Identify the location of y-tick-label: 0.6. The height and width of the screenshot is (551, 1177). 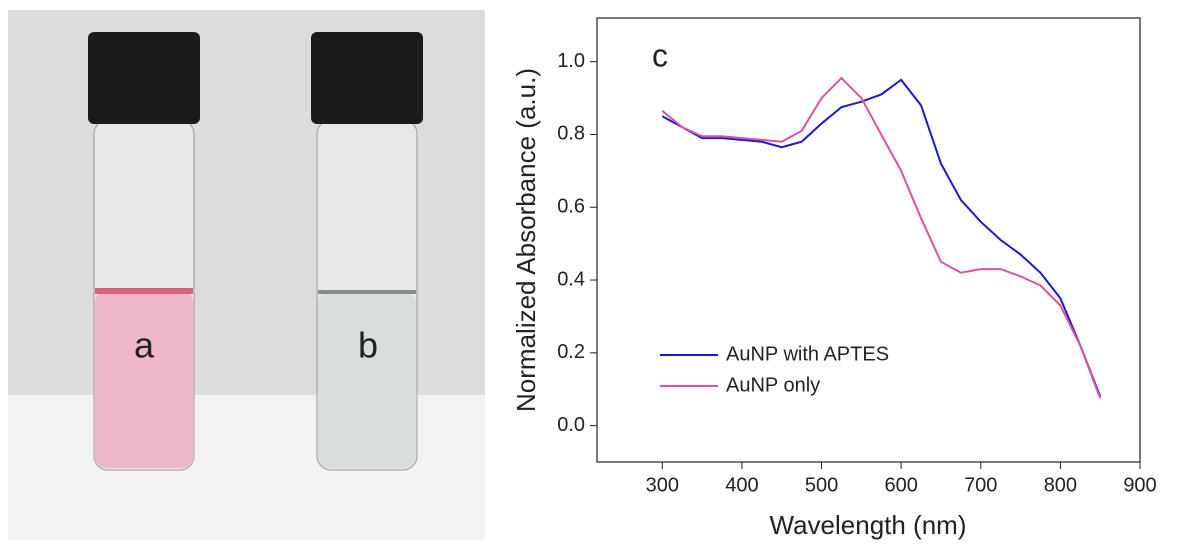
(571, 207).